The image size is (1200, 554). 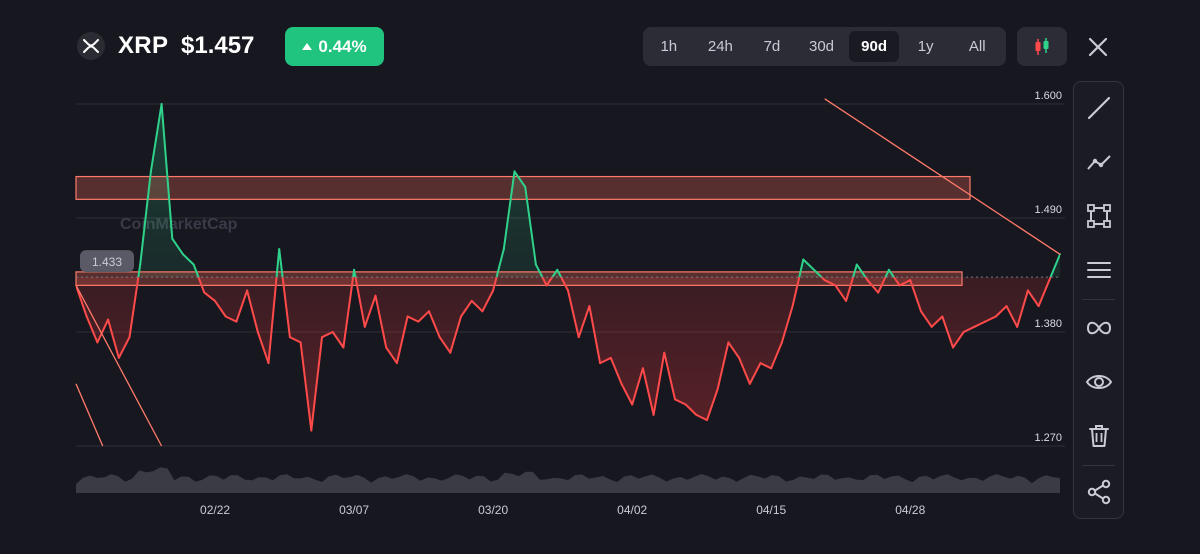 I want to click on range-tab-30d: 30d, so click(x=822, y=46).